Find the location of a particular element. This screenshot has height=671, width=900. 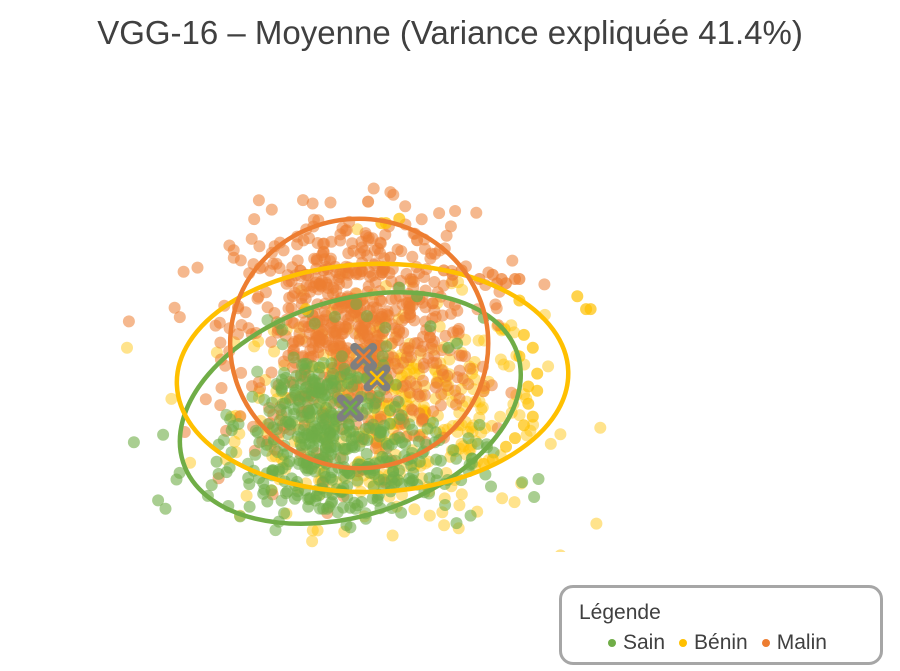

point-sain-outlier is located at coordinates (448, 347).